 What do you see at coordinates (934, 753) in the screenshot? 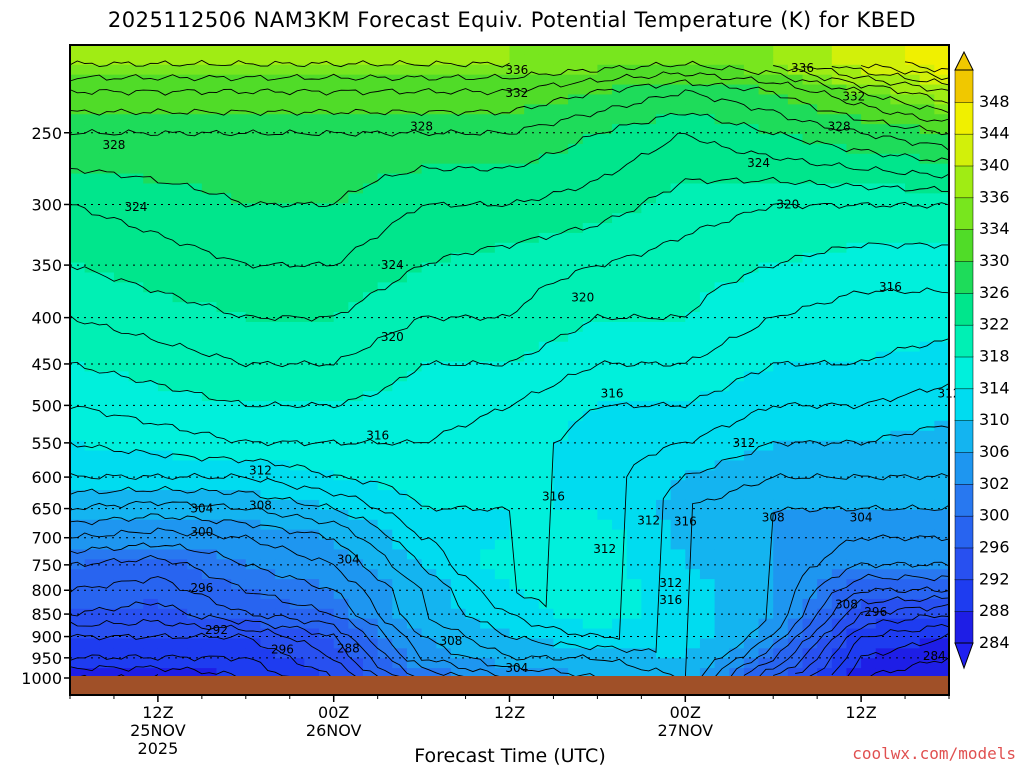
I see `credit-link: coolwx.com/models` at bounding box center [934, 753].